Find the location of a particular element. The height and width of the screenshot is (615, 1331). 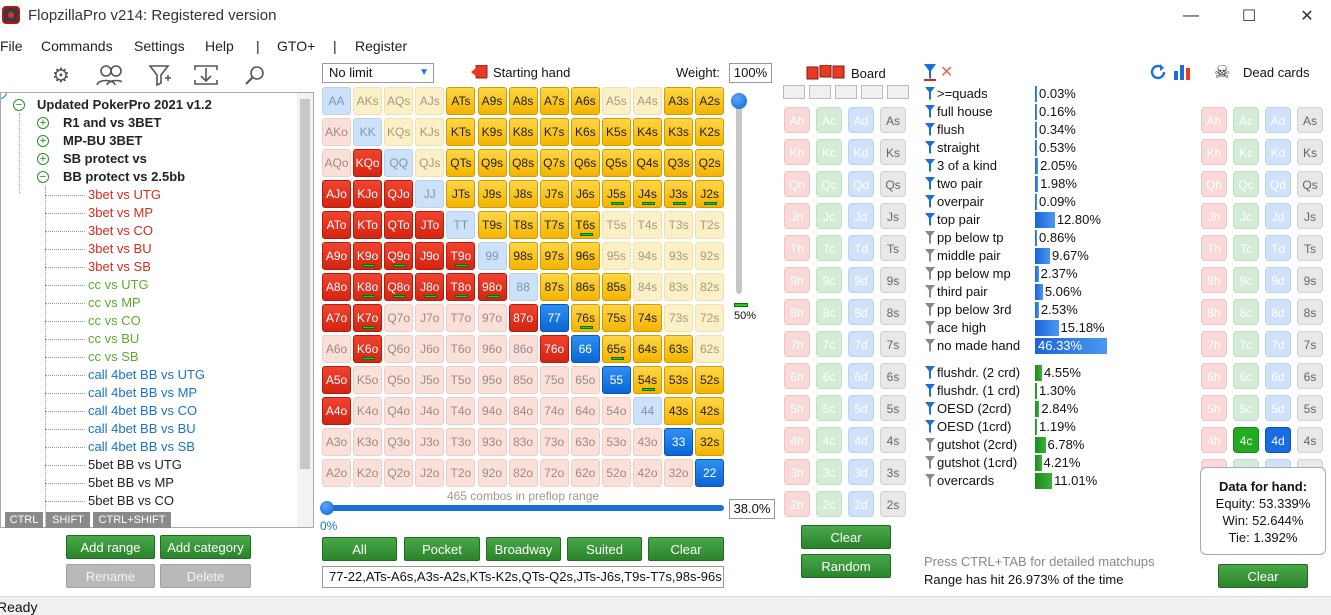

hand-cell: T2s is located at coordinates (710, 225).